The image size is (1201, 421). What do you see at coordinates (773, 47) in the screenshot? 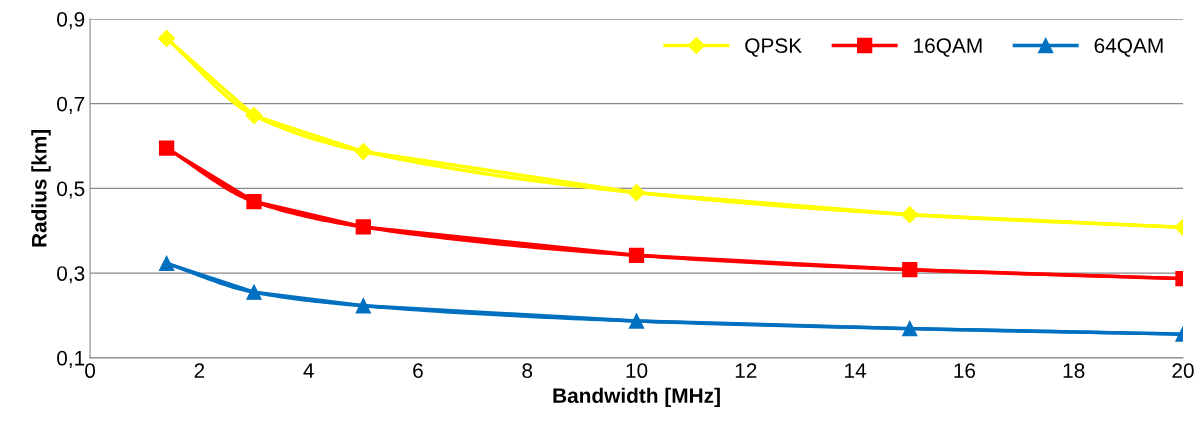
I see `legend-label: QPSK` at bounding box center [773, 47].